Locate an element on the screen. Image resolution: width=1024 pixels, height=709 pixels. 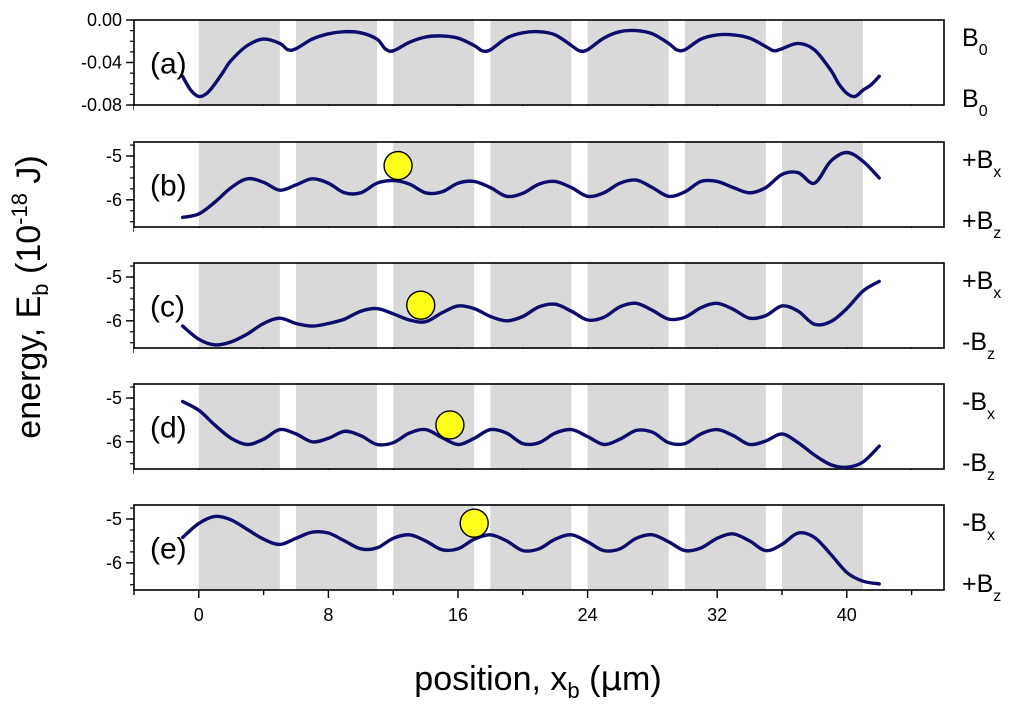
panel-label: (c) is located at coordinates (167, 307).